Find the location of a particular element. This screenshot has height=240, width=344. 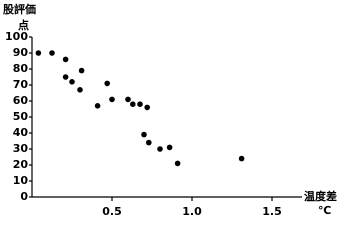

y-tick-label: 40 is located at coordinates (21, 132).